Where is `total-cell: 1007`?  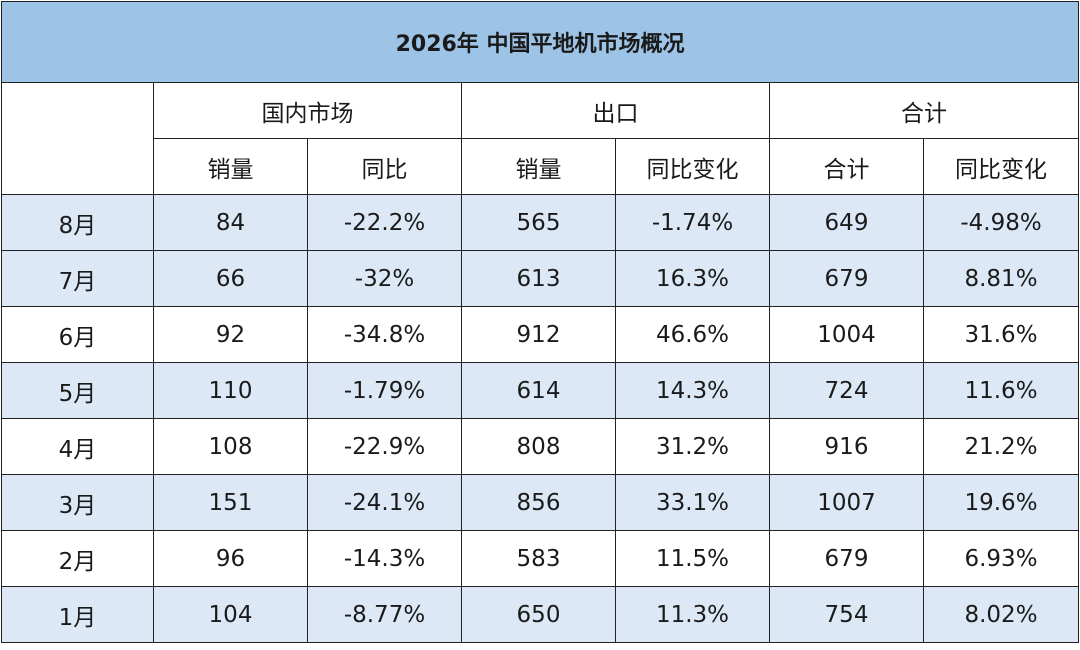
total-cell: 1007 is located at coordinates (846, 502).